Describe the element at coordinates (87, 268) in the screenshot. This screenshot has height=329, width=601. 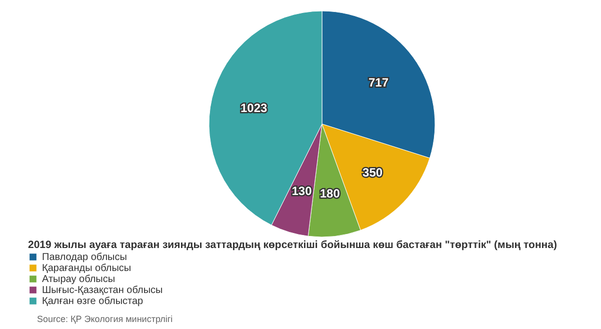
I see `legend-label: Қарағанды облысы` at that location.